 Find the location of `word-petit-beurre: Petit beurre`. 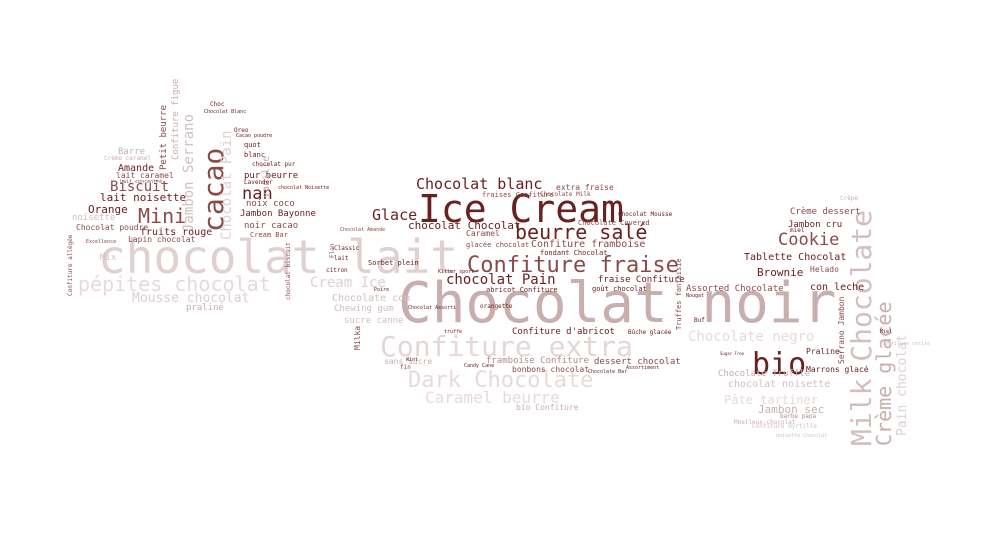

word-petit-beurre: Petit beurre is located at coordinates (164, 137).